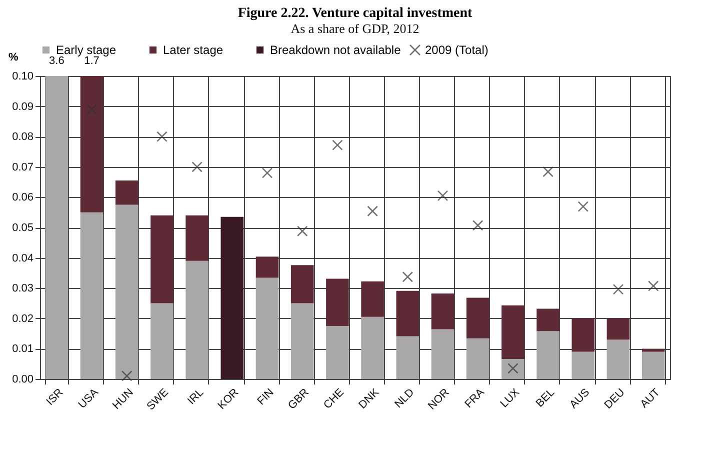 Image resolution: width=703 pixels, height=464 pixels. I want to click on y-tick-label: 0.05, so click(23, 228).